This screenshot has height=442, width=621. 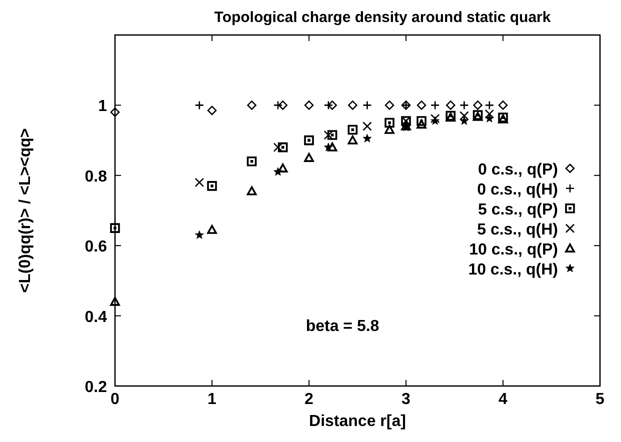 What do you see at coordinates (103, 107) in the screenshot?
I see `y-tick-label: 1` at bounding box center [103, 107].